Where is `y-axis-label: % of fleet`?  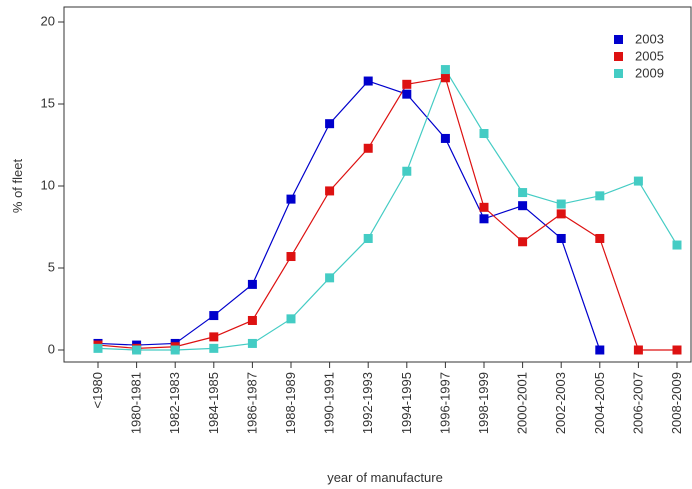 y-axis-label: % of fleet is located at coordinates (17, 186).